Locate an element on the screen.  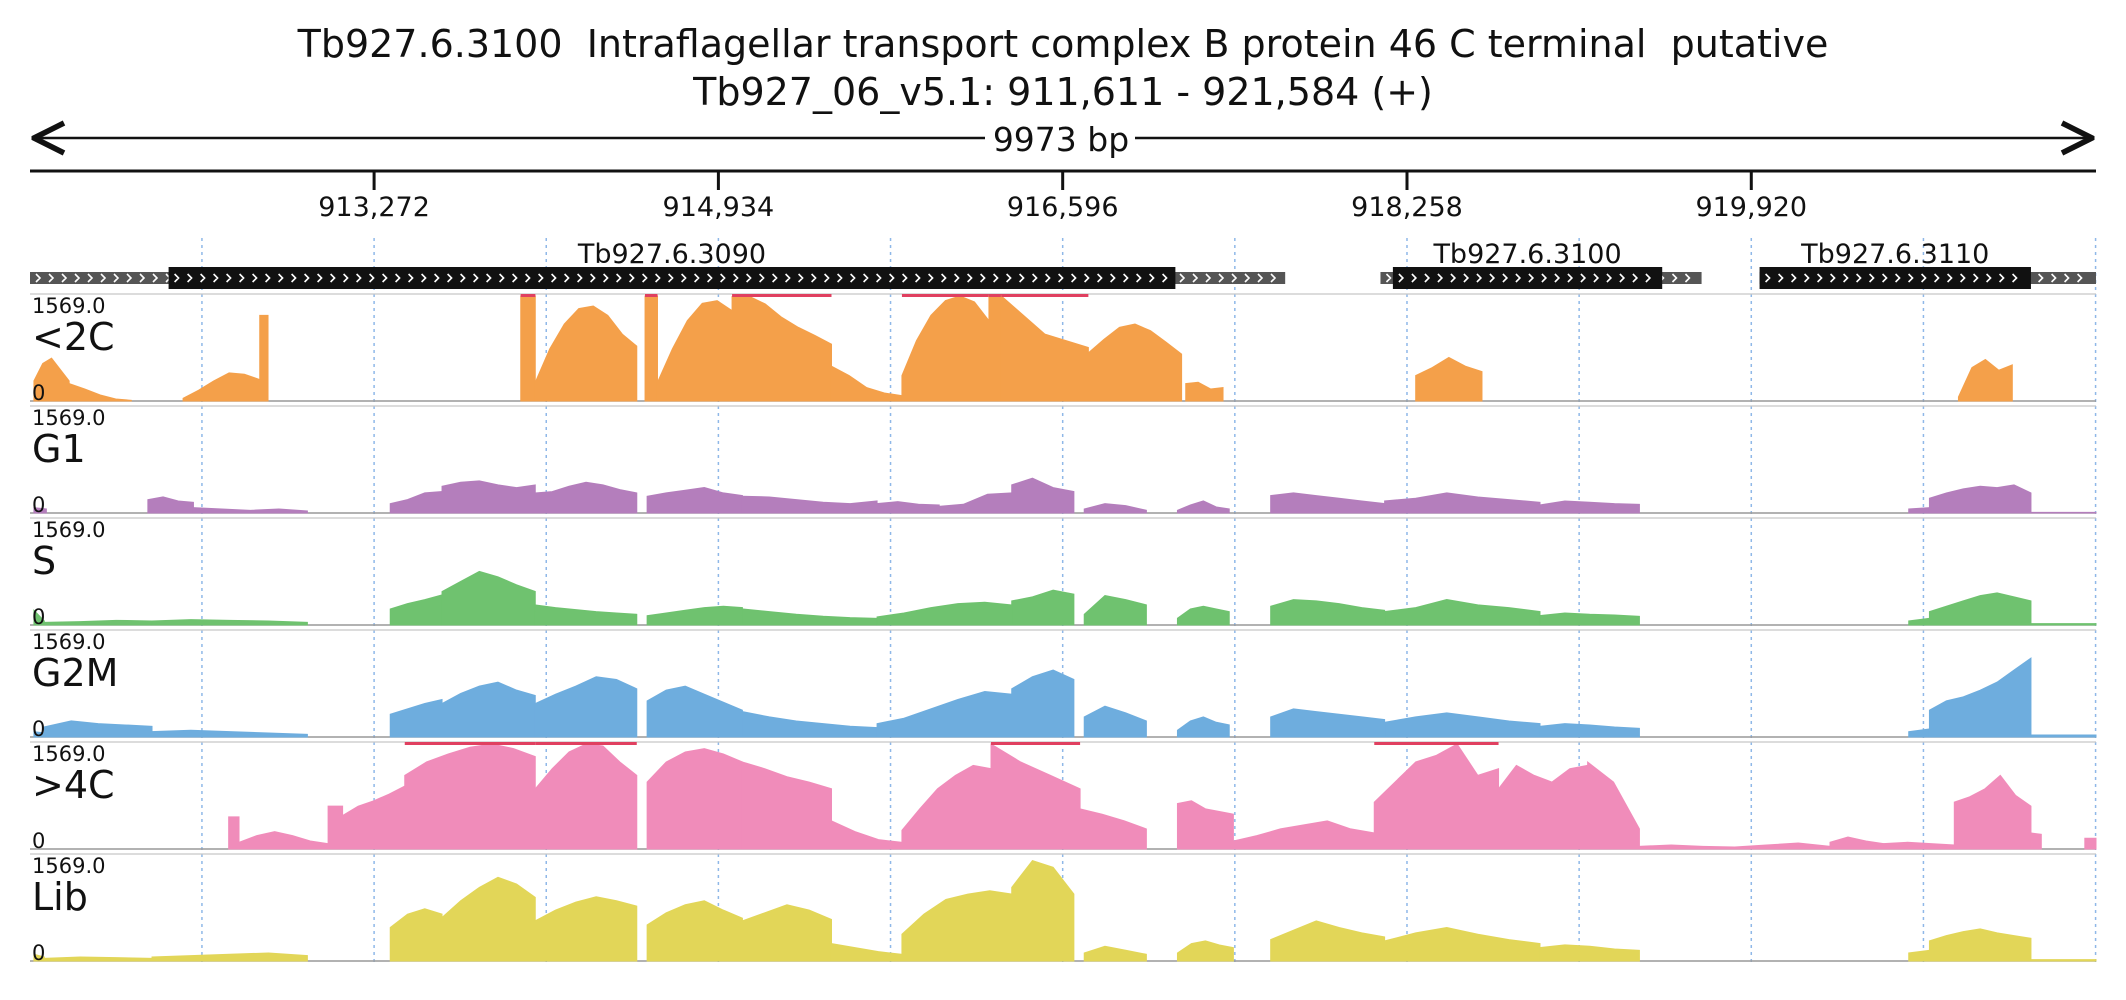
gene-Tb927.6.3100: Tb927.6.3100 is located at coordinates (1541, 264).